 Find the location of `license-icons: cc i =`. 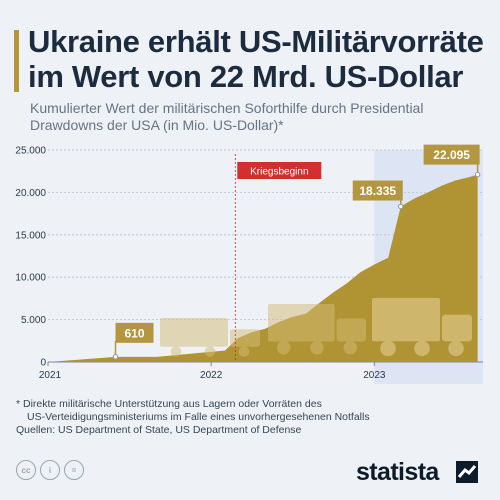

license-icons: cc i = is located at coordinates (50, 470).